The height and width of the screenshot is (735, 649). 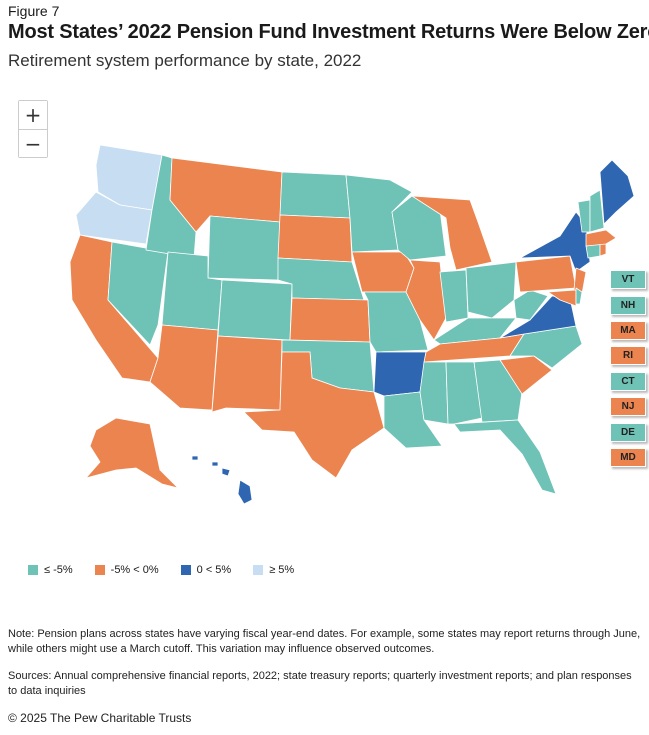 What do you see at coordinates (628, 305) in the screenshot?
I see `state-box-nh: NH` at bounding box center [628, 305].